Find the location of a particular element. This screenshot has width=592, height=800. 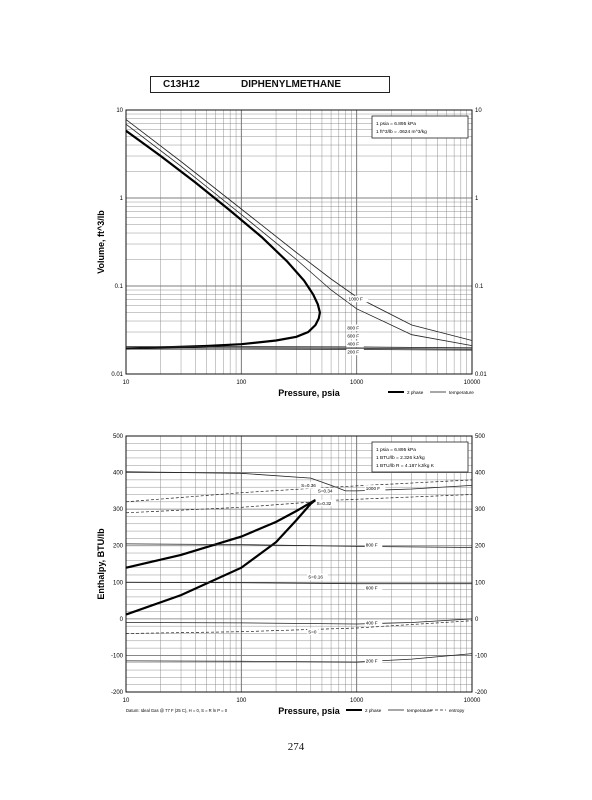

annotation-label: 800 F is located at coordinates (353, 328).